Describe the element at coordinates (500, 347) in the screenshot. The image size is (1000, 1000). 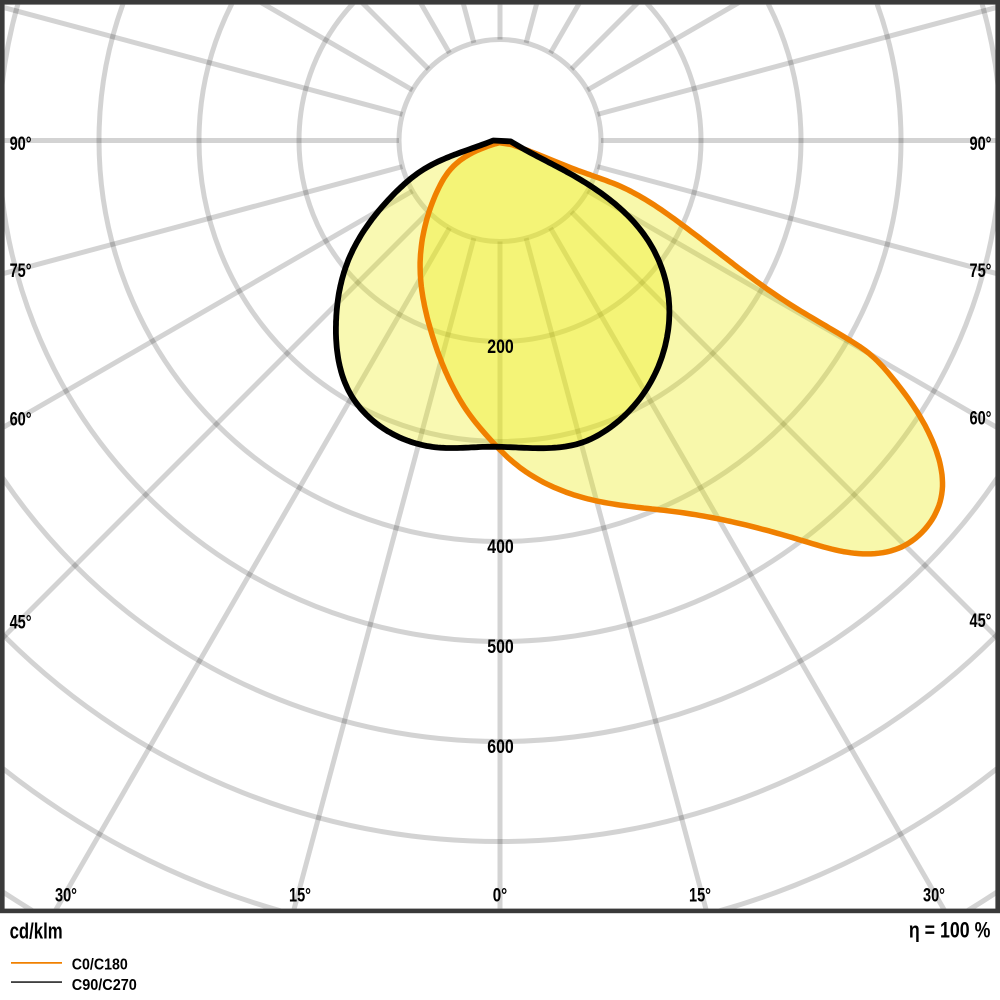
I see `svg-text: 200` at that location.